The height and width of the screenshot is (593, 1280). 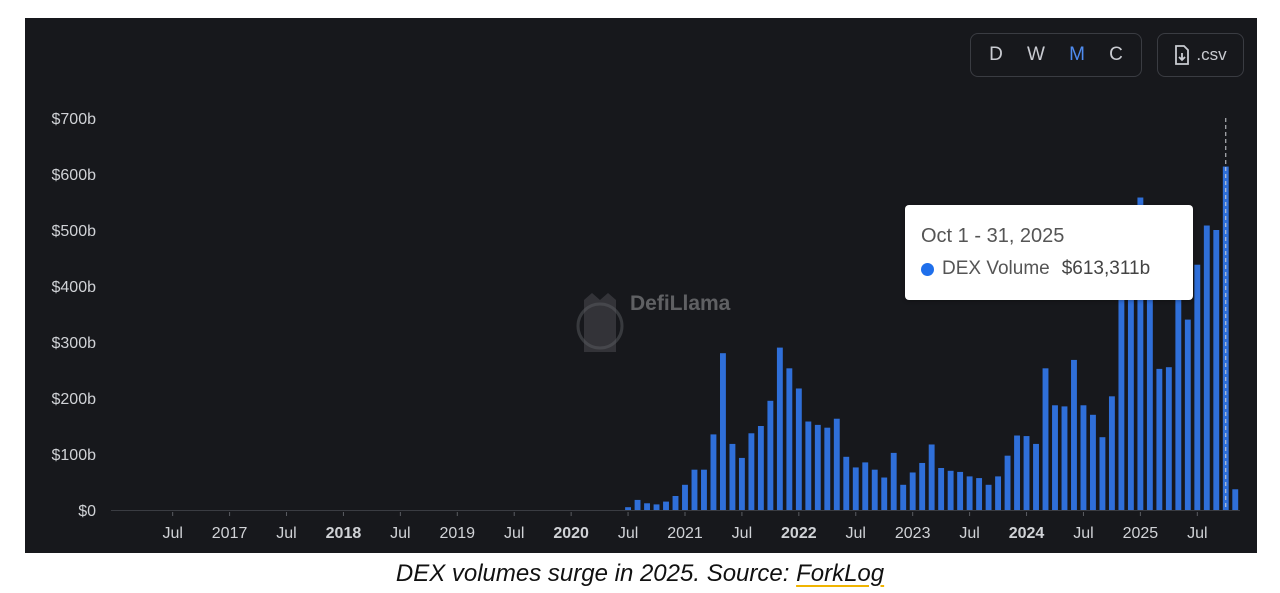 I want to click on chart-tooltip: Oct 1 - 31, 2025 DEX Volume $613,311b, so click(x=1049, y=252).